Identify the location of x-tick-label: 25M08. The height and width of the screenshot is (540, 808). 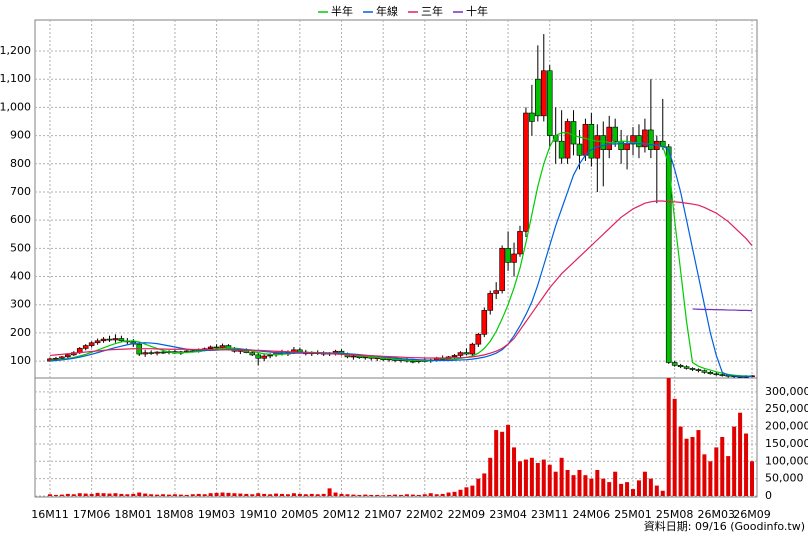
(675, 514).